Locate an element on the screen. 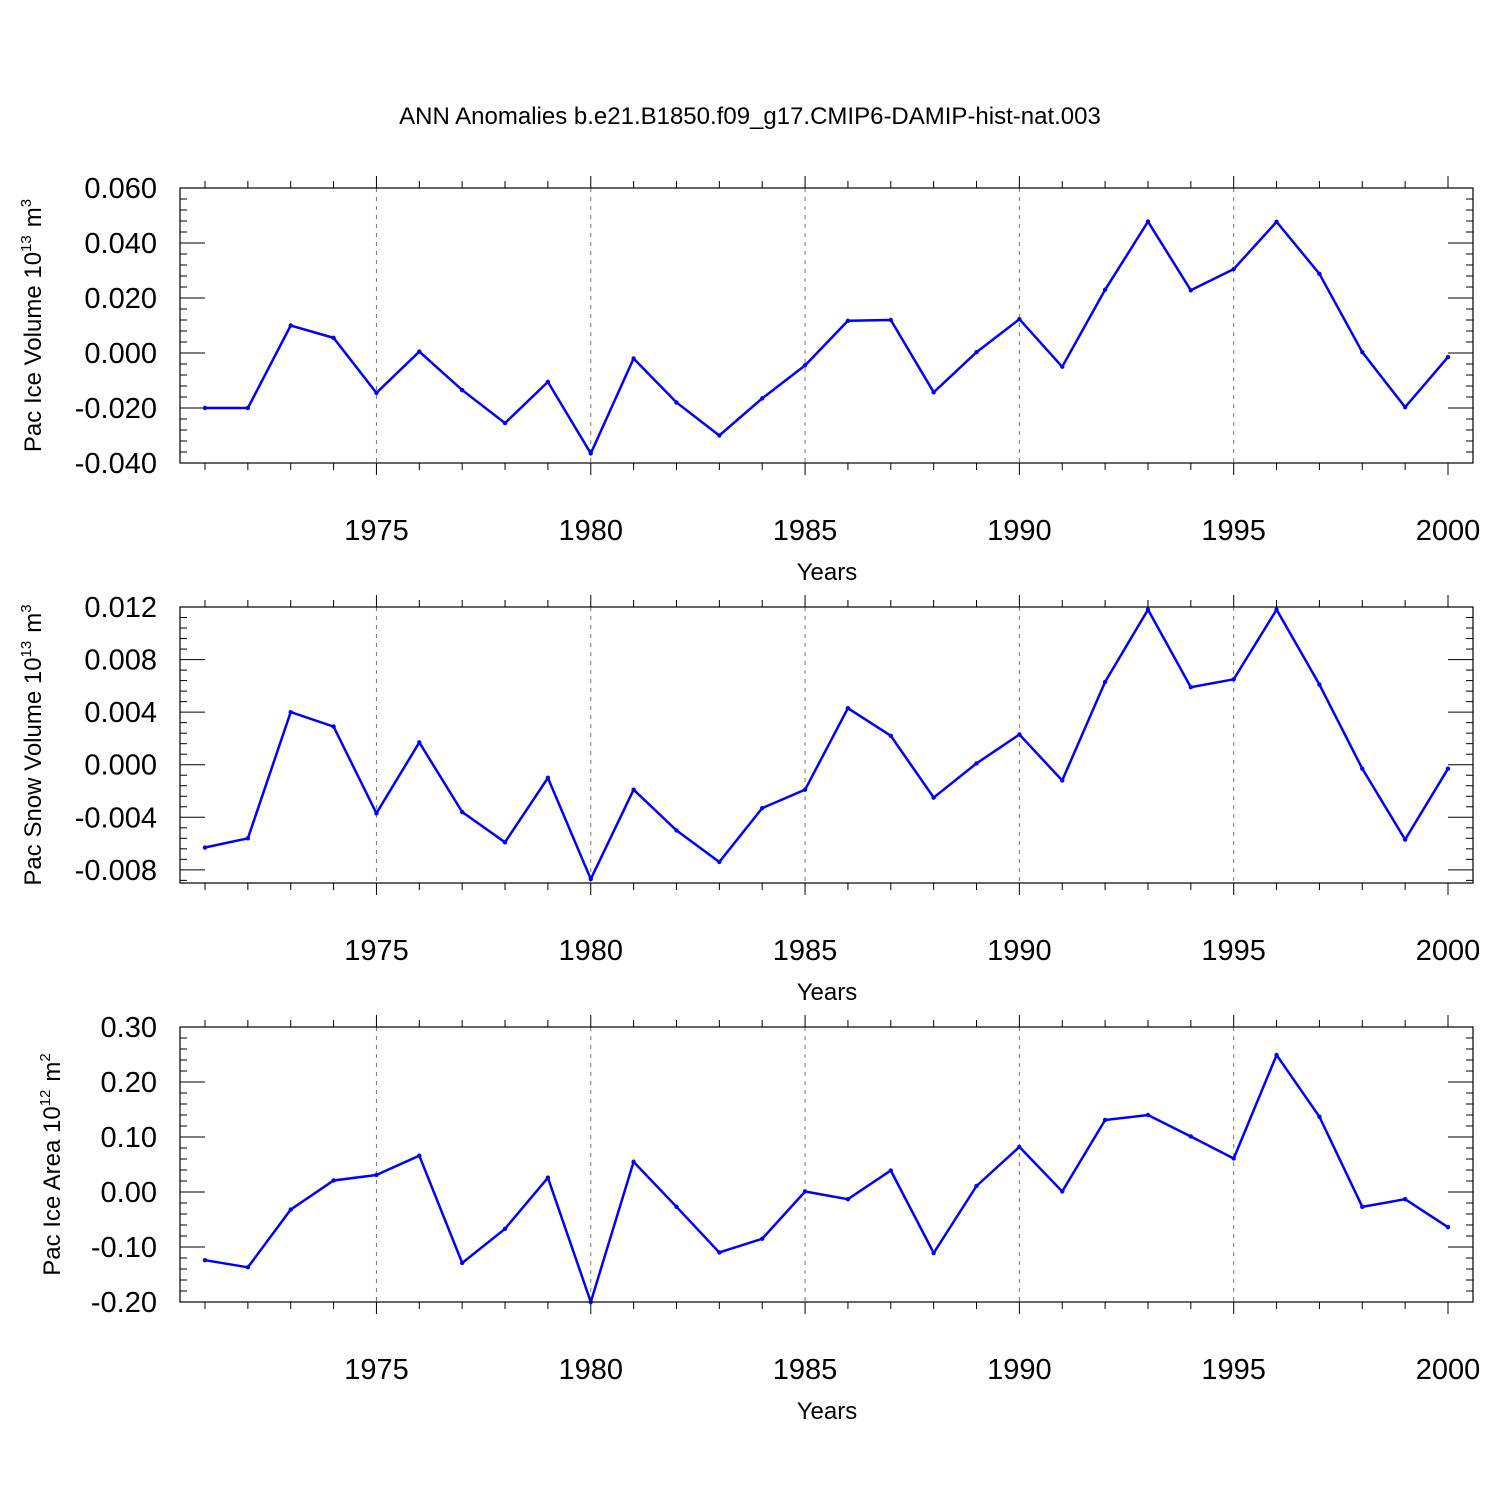 The image size is (1500, 1500). y-axis-label: Pac Snow Volume 1013 m3 is located at coordinates (32, 744).